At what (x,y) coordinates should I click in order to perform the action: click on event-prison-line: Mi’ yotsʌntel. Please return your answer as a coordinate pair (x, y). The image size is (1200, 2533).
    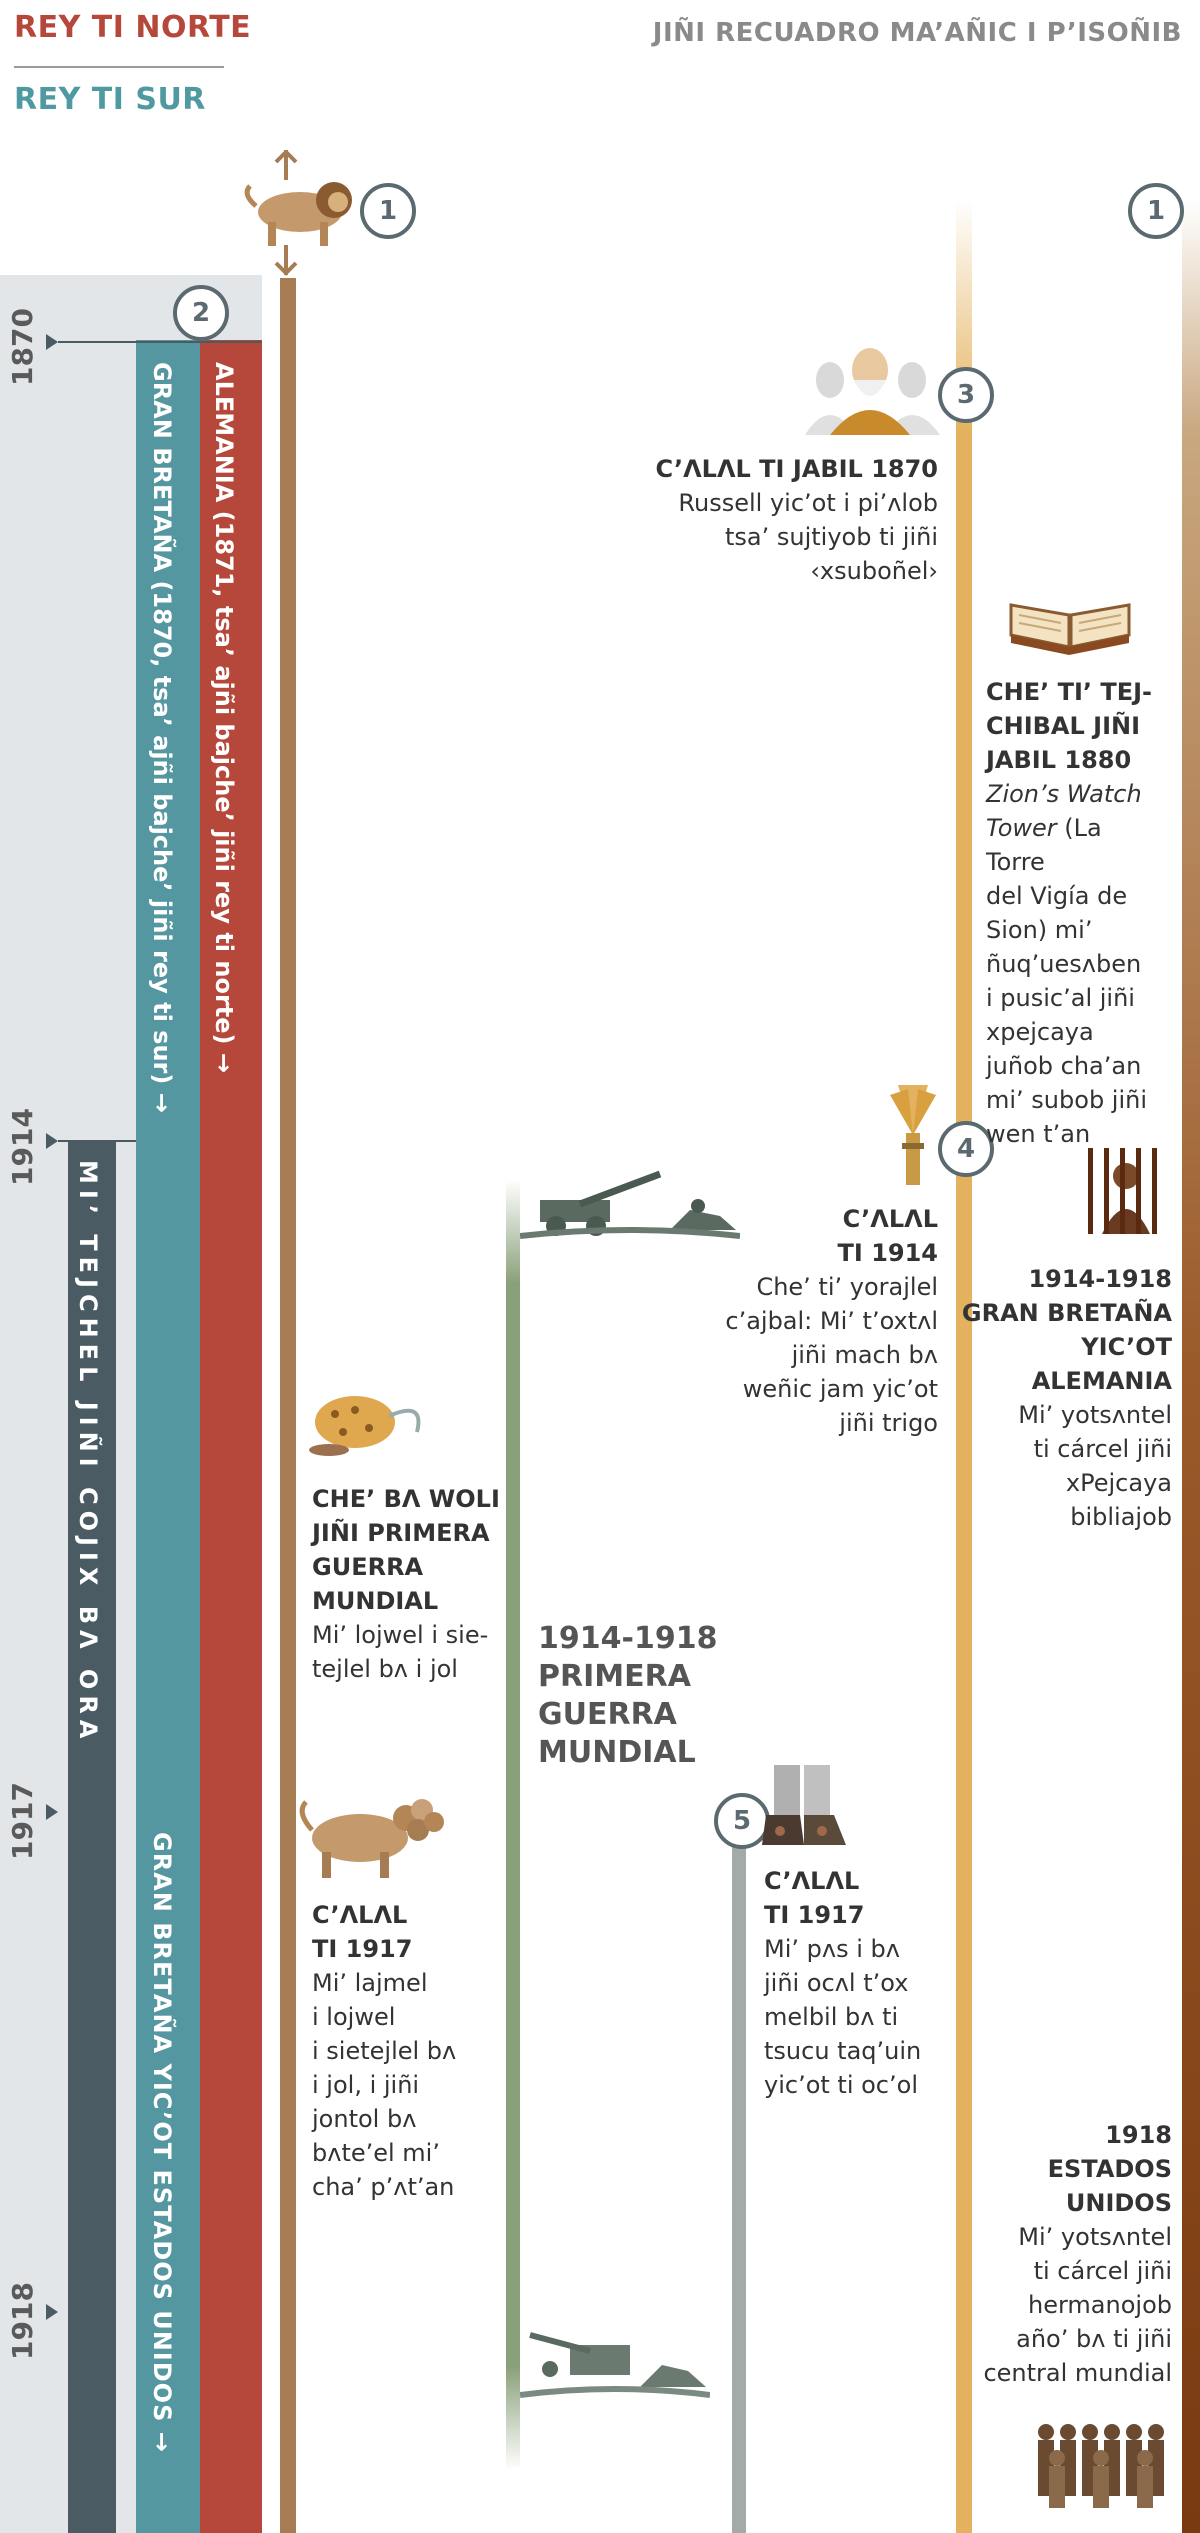
    Looking at the image, I should click on (1095, 1415).